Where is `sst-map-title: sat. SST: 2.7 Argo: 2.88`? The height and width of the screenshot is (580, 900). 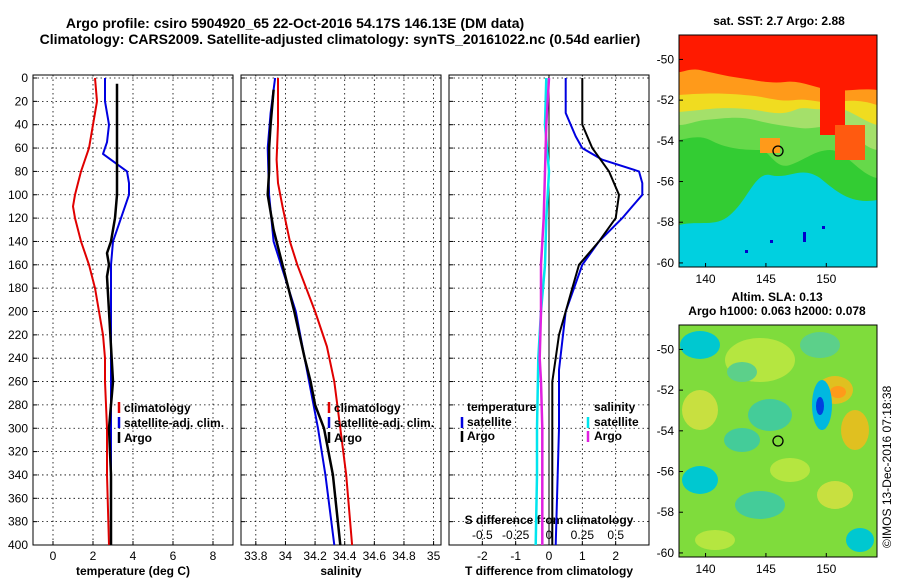
sst-map-title: sat. SST: 2.7 Argo: 2.88 is located at coordinates (779, 21).